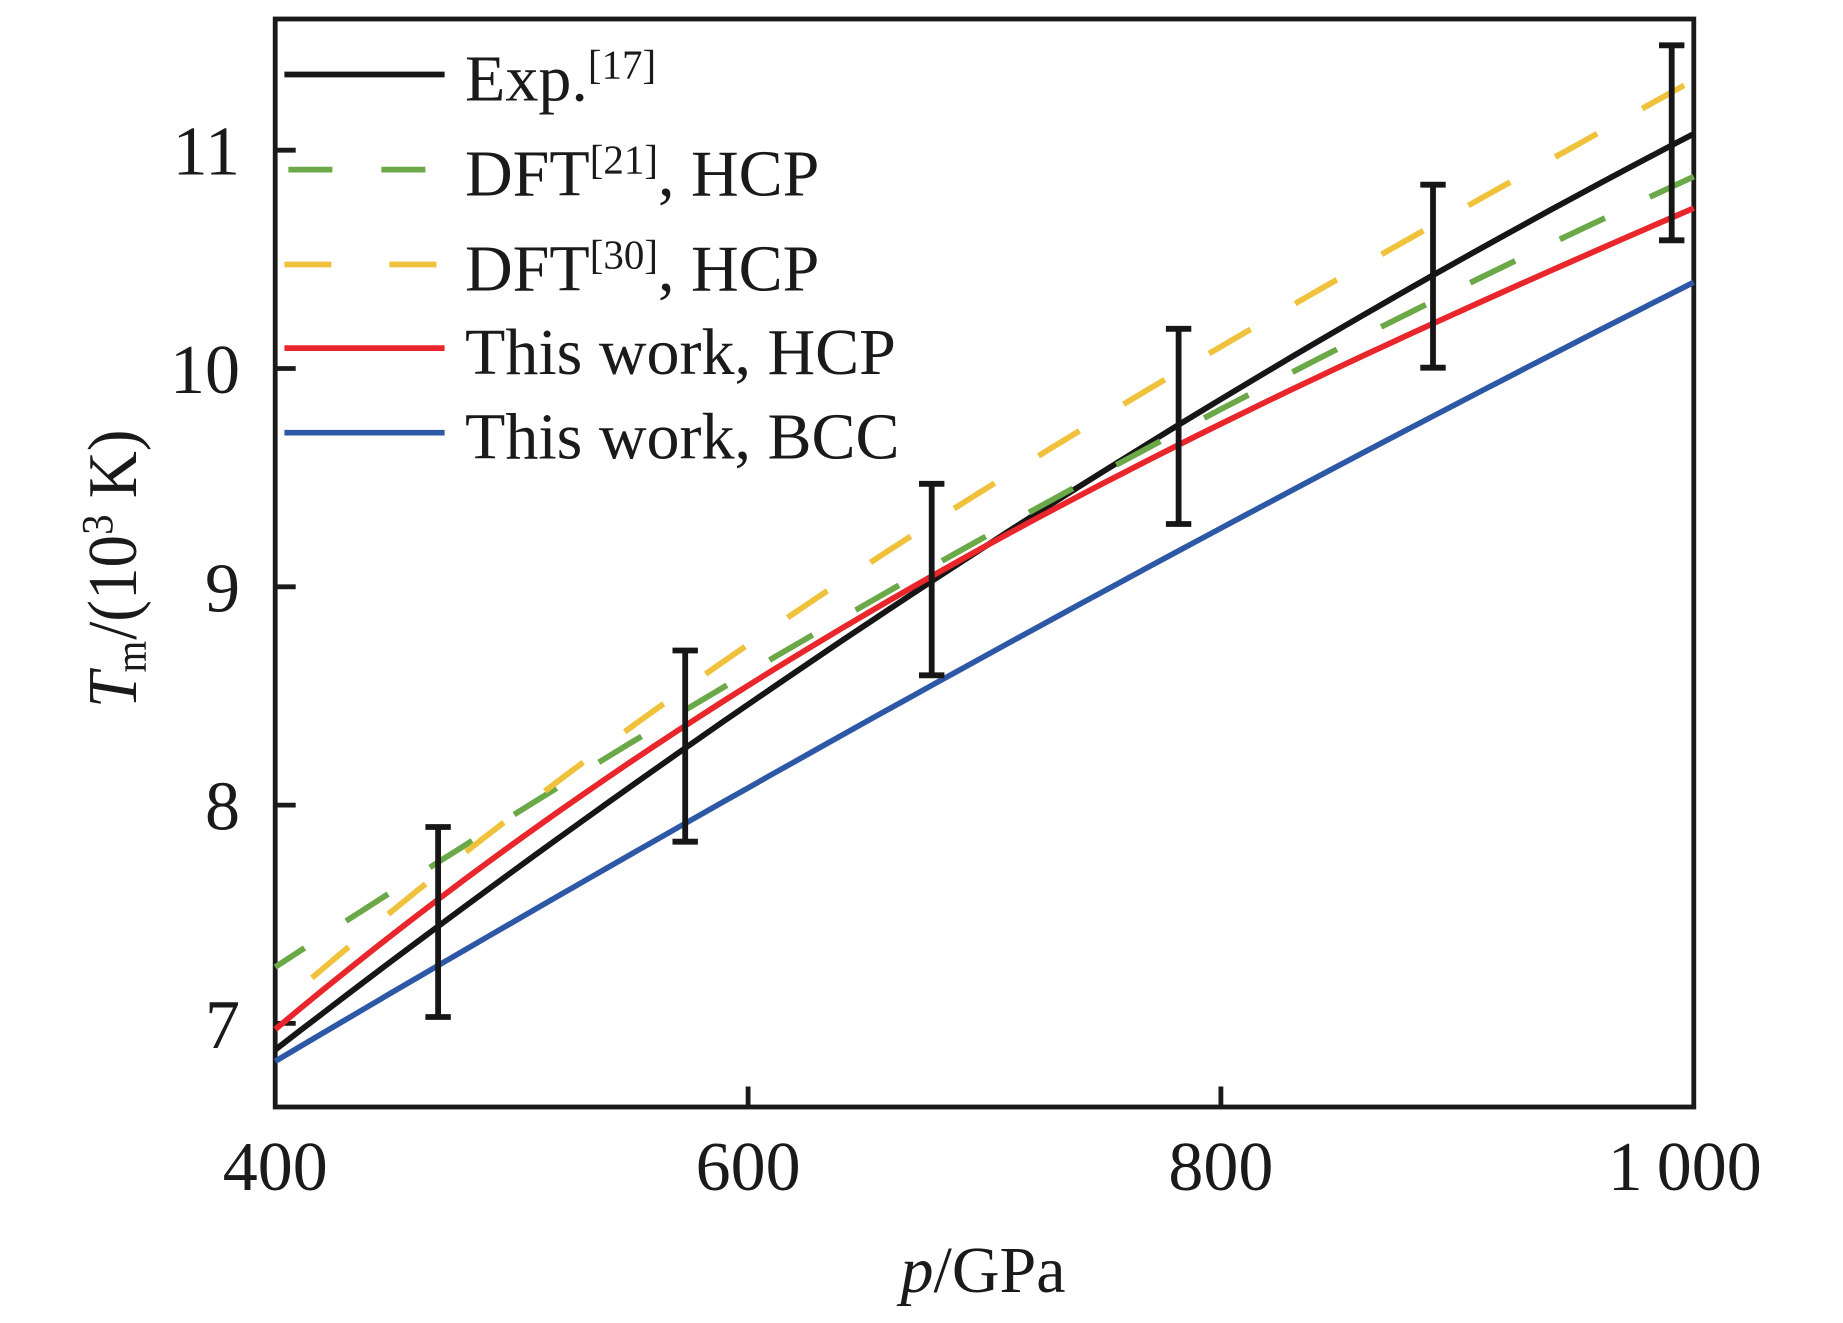 Image resolution: width=1843 pixels, height=1323 pixels. What do you see at coordinates (132, 657) in the screenshot?
I see `svg-text: m` at bounding box center [132, 657].